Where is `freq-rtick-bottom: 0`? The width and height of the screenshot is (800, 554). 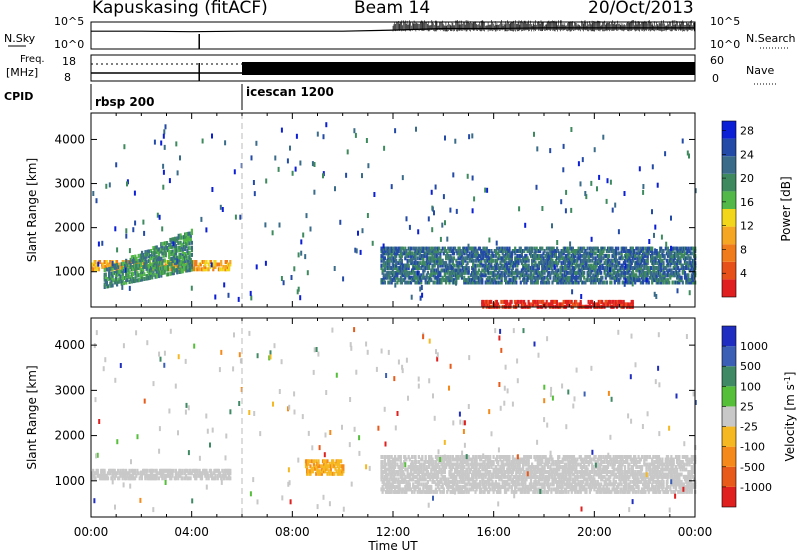
freq-rtick-bottom: 0 is located at coordinates (715, 78).